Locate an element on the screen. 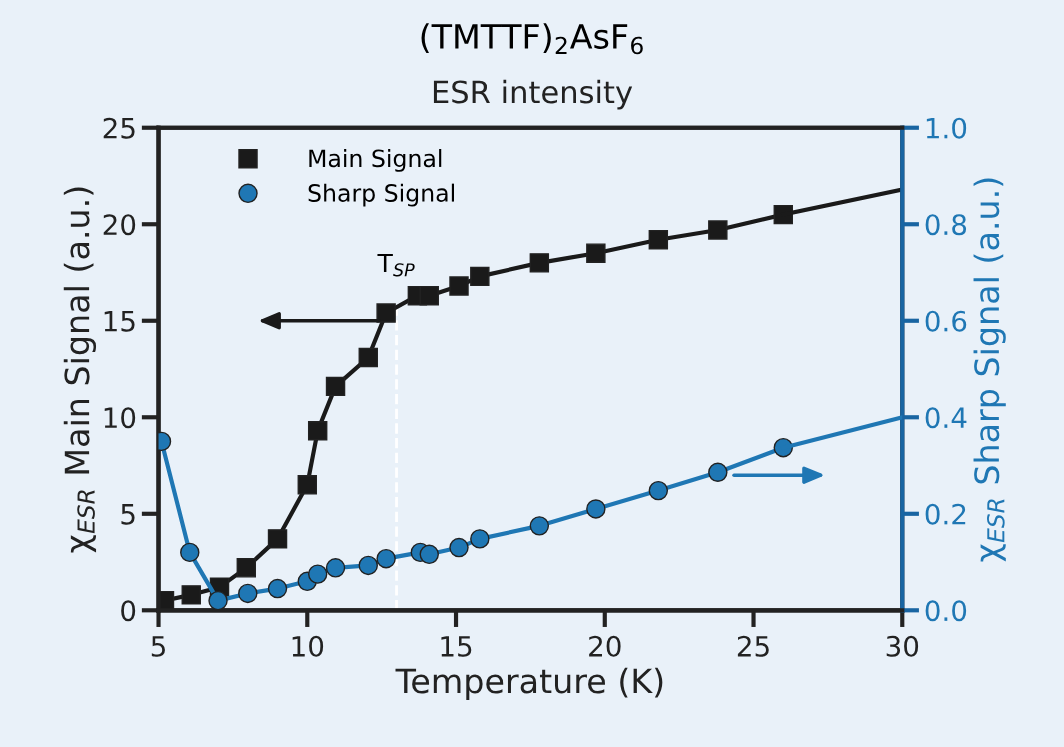 This screenshot has width=1064, height=747. y2-tick-label: 0.4 is located at coordinates (946, 418).